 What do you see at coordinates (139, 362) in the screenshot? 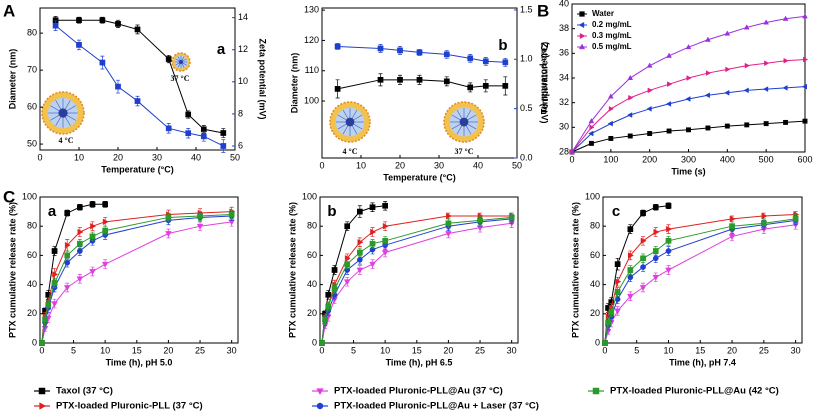
I see `x-axis-title: Time (h), pH 5.0` at bounding box center [139, 362].